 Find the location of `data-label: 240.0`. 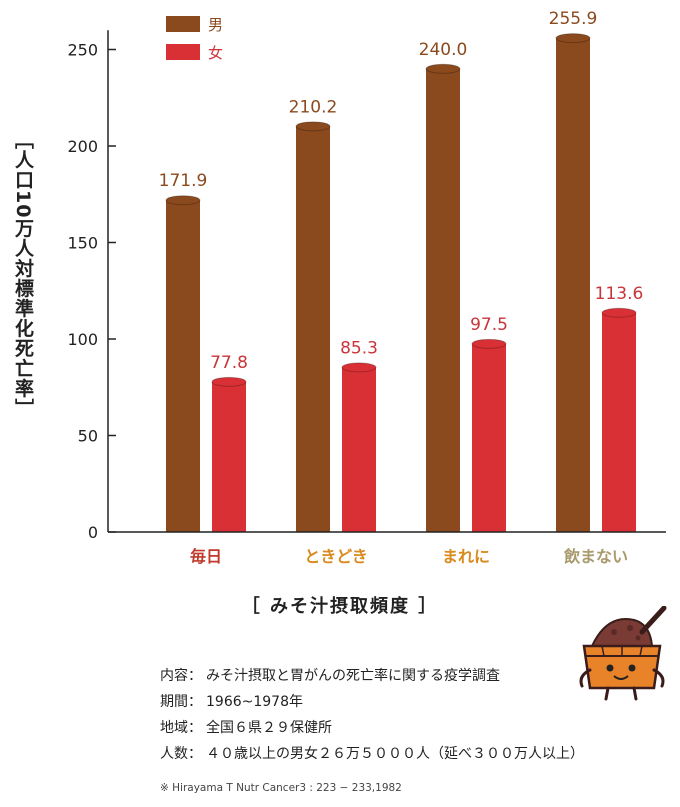

data-label: 240.0 is located at coordinates (443, 50).